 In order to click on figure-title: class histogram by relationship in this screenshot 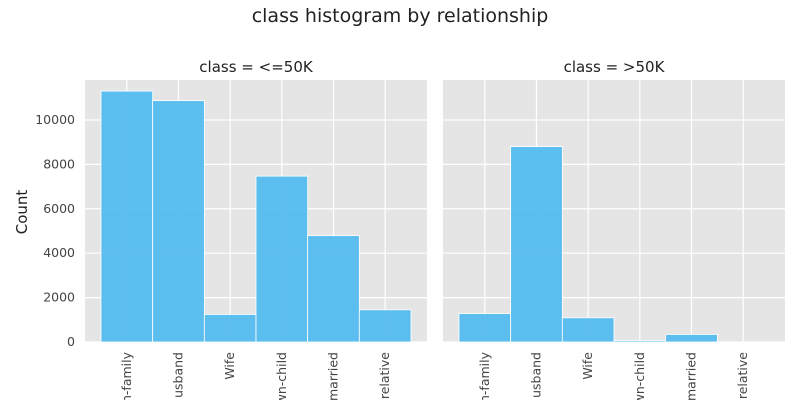, I will do `click(400, 16)`.